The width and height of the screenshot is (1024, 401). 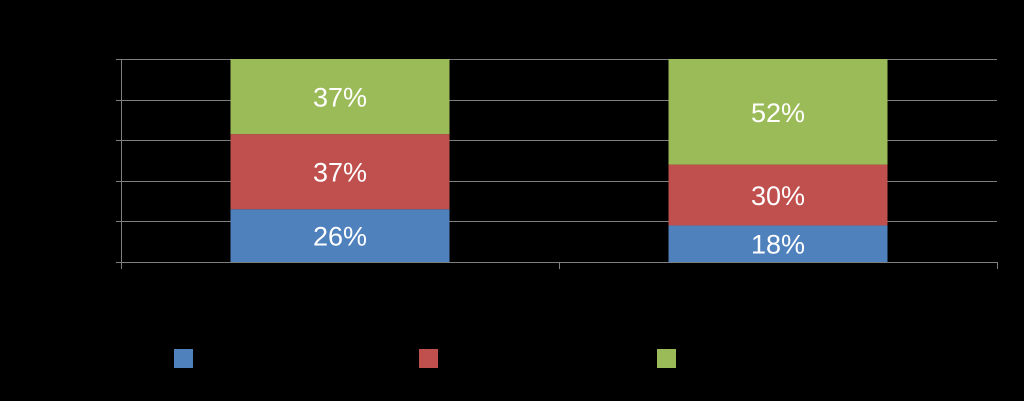 I want to click on legend, so click(x=512, y=359).